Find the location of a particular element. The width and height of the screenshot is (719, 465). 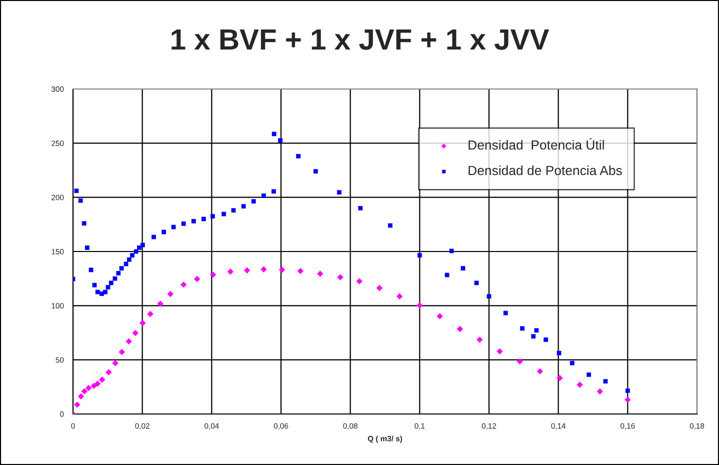

legend-label: Densidad Potencia Útil is located at coordinates (536, 144).